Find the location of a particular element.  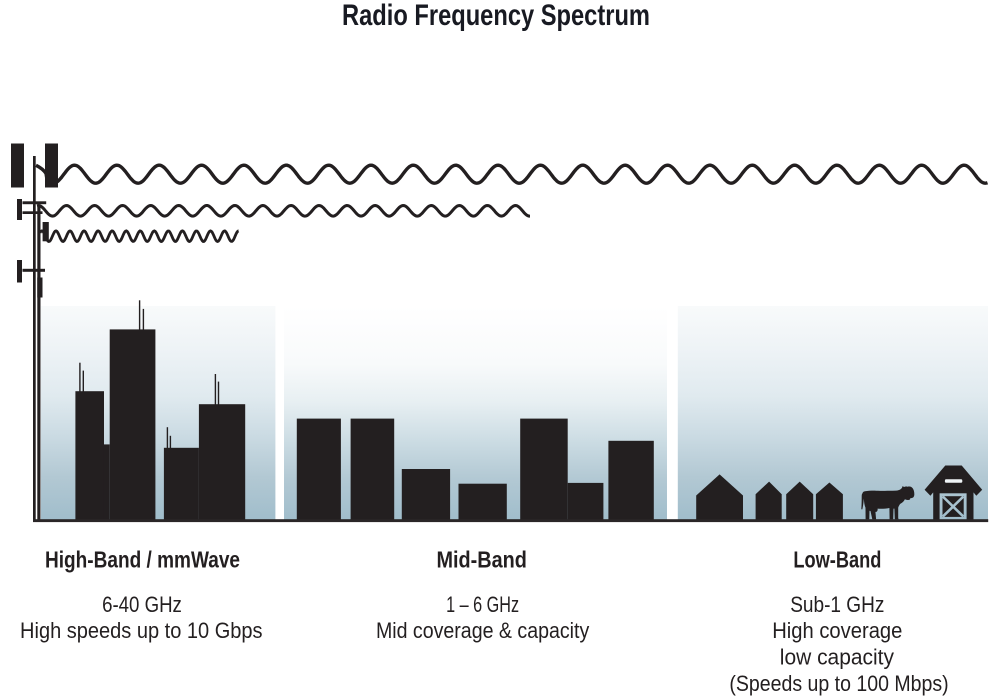

svg-text: Sub-1 GHz is located at coordinates (837, 604).